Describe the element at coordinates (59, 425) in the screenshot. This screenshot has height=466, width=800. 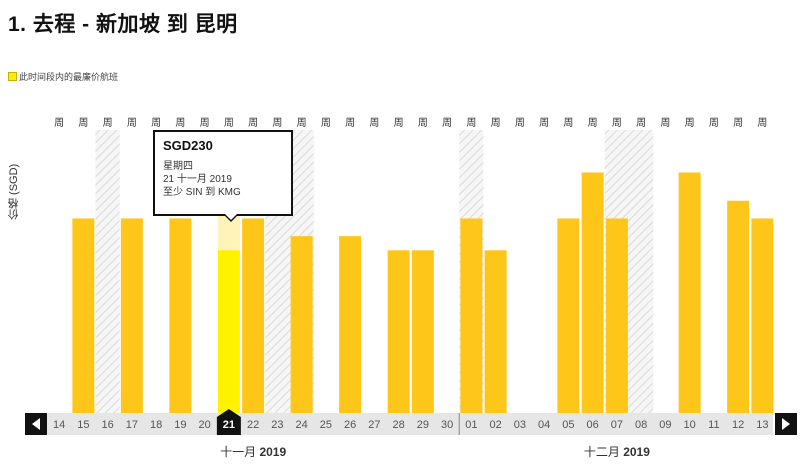
I see `date-tick-label: 14` at that location.